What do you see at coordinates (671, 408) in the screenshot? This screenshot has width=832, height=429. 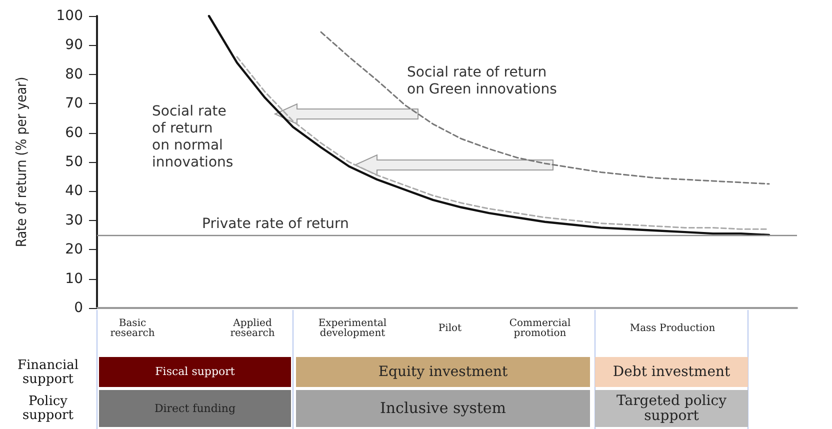 I see `text: Targeted policy support` at bounding box center [671, 408].